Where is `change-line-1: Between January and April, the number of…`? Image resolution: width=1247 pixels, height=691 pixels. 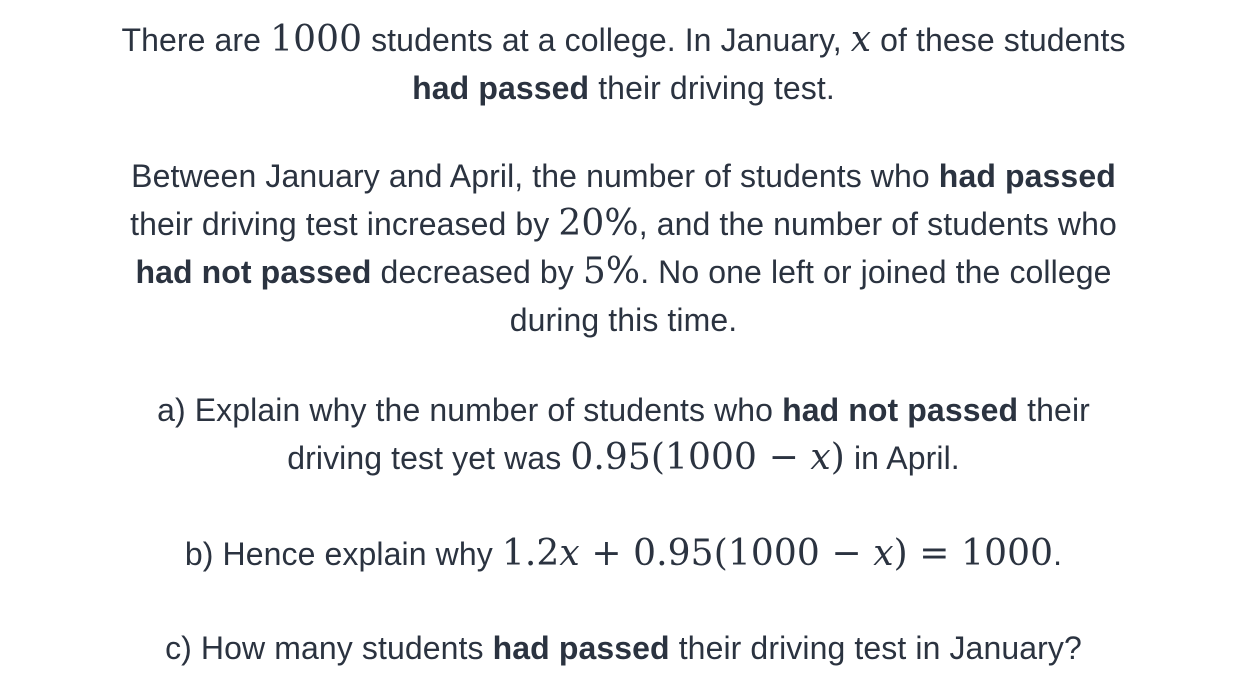 change-line-1: Between January and April, the number of… is located at coordinates (623, 176).